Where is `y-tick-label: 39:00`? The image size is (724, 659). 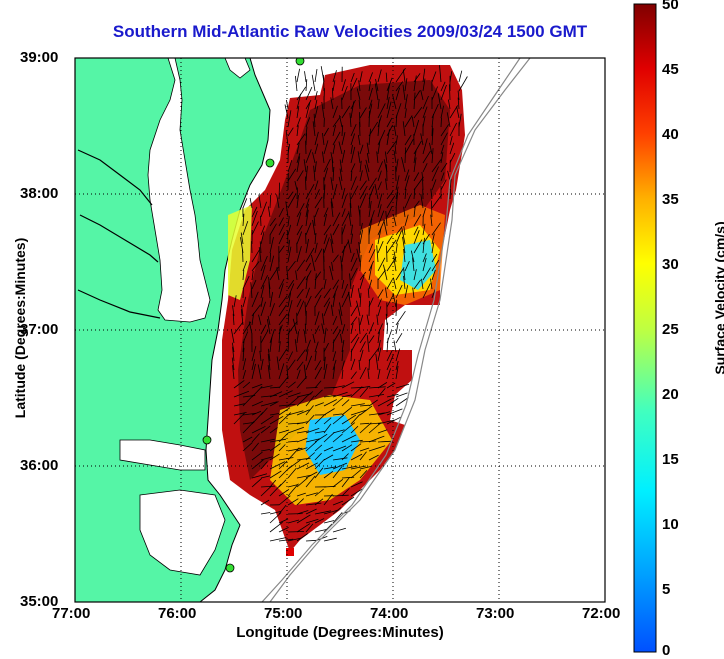
y-tick-label: 39:00 is located at coordinates (39, 57).